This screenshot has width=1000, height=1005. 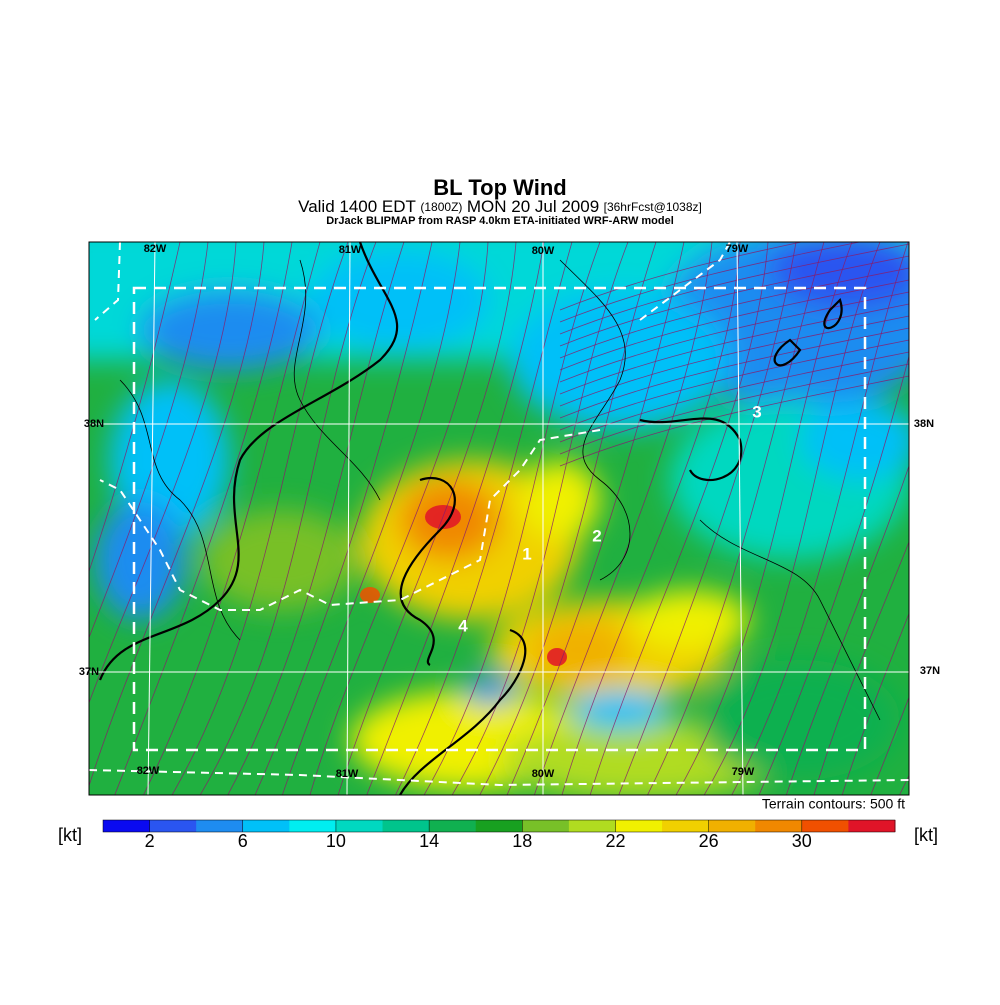 What do you see at coordinates (243, 841) in the screenshot?
I see `colorbar-tick-label: 6` at bounding box center [243, 841].